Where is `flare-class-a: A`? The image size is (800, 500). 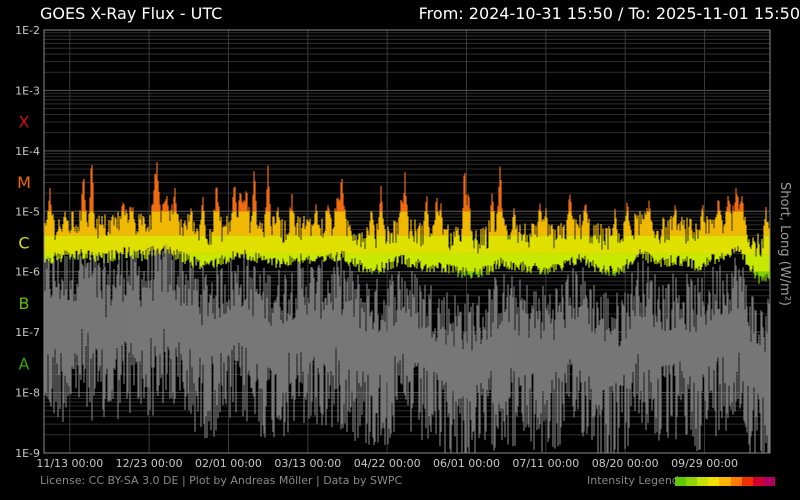
flare-class-a: A is located at coordinates (24, 363).